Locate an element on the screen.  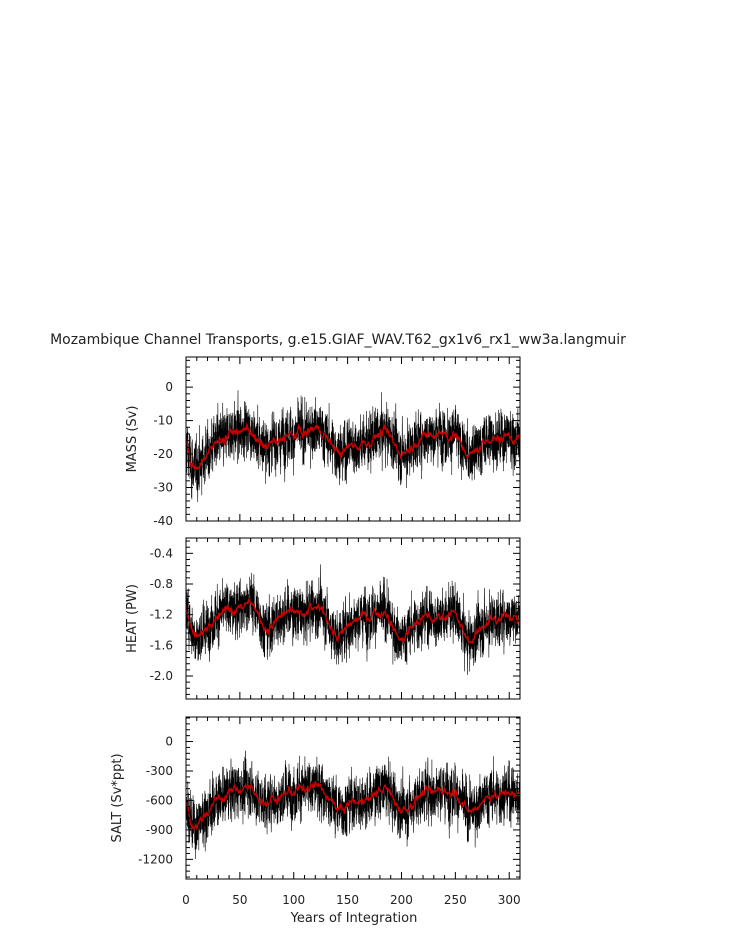
x-tick-label: 250 is located at coordinates (455, 900).